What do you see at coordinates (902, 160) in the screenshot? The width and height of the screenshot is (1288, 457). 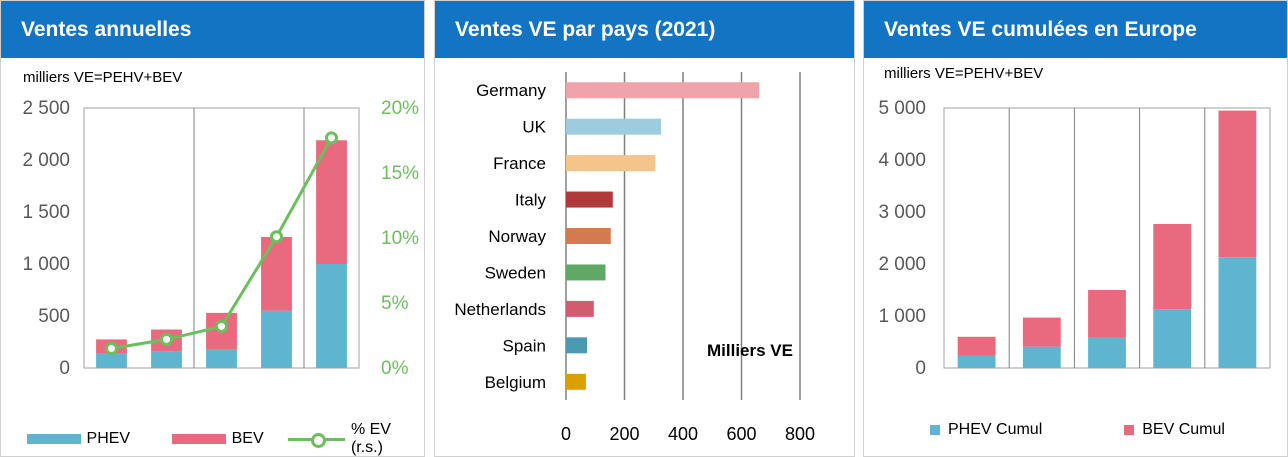 I see `y-tick-label: 4 000` at bounding box center [902, 160].